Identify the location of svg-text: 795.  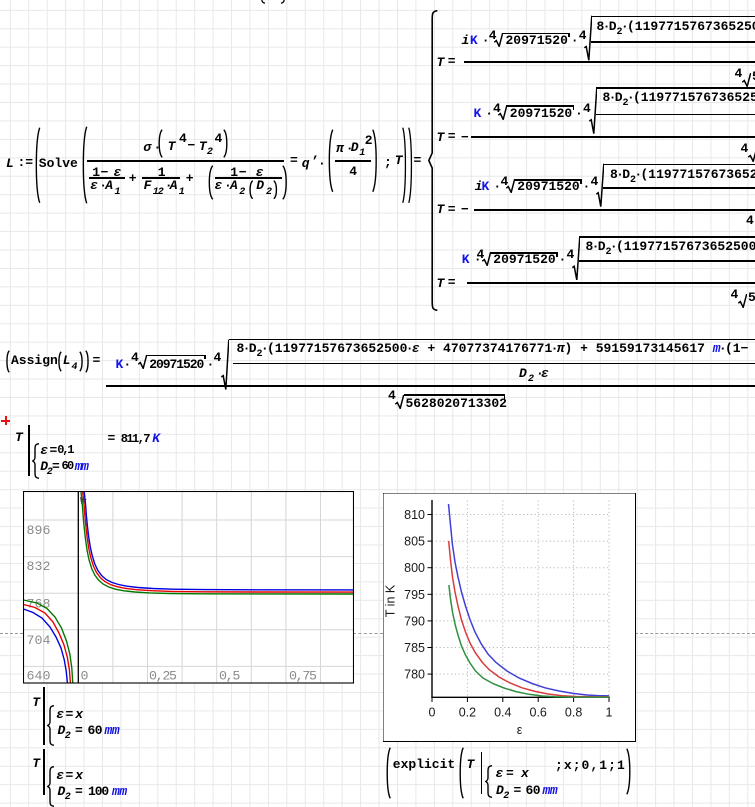
(414, 595).